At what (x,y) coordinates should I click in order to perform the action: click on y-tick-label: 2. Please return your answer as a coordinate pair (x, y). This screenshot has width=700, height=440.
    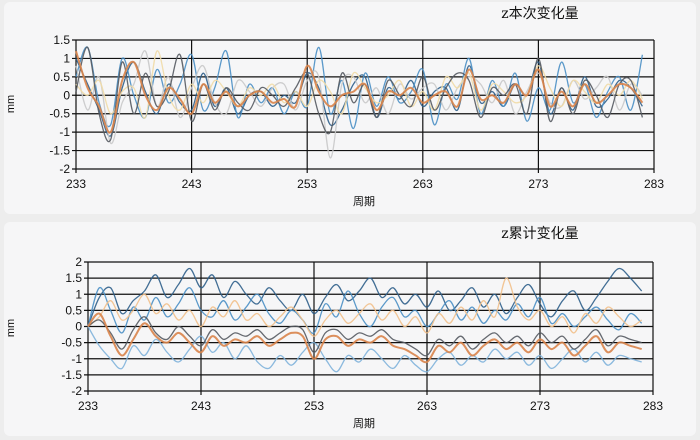
    Looking at the image, I should click on (78, 262).